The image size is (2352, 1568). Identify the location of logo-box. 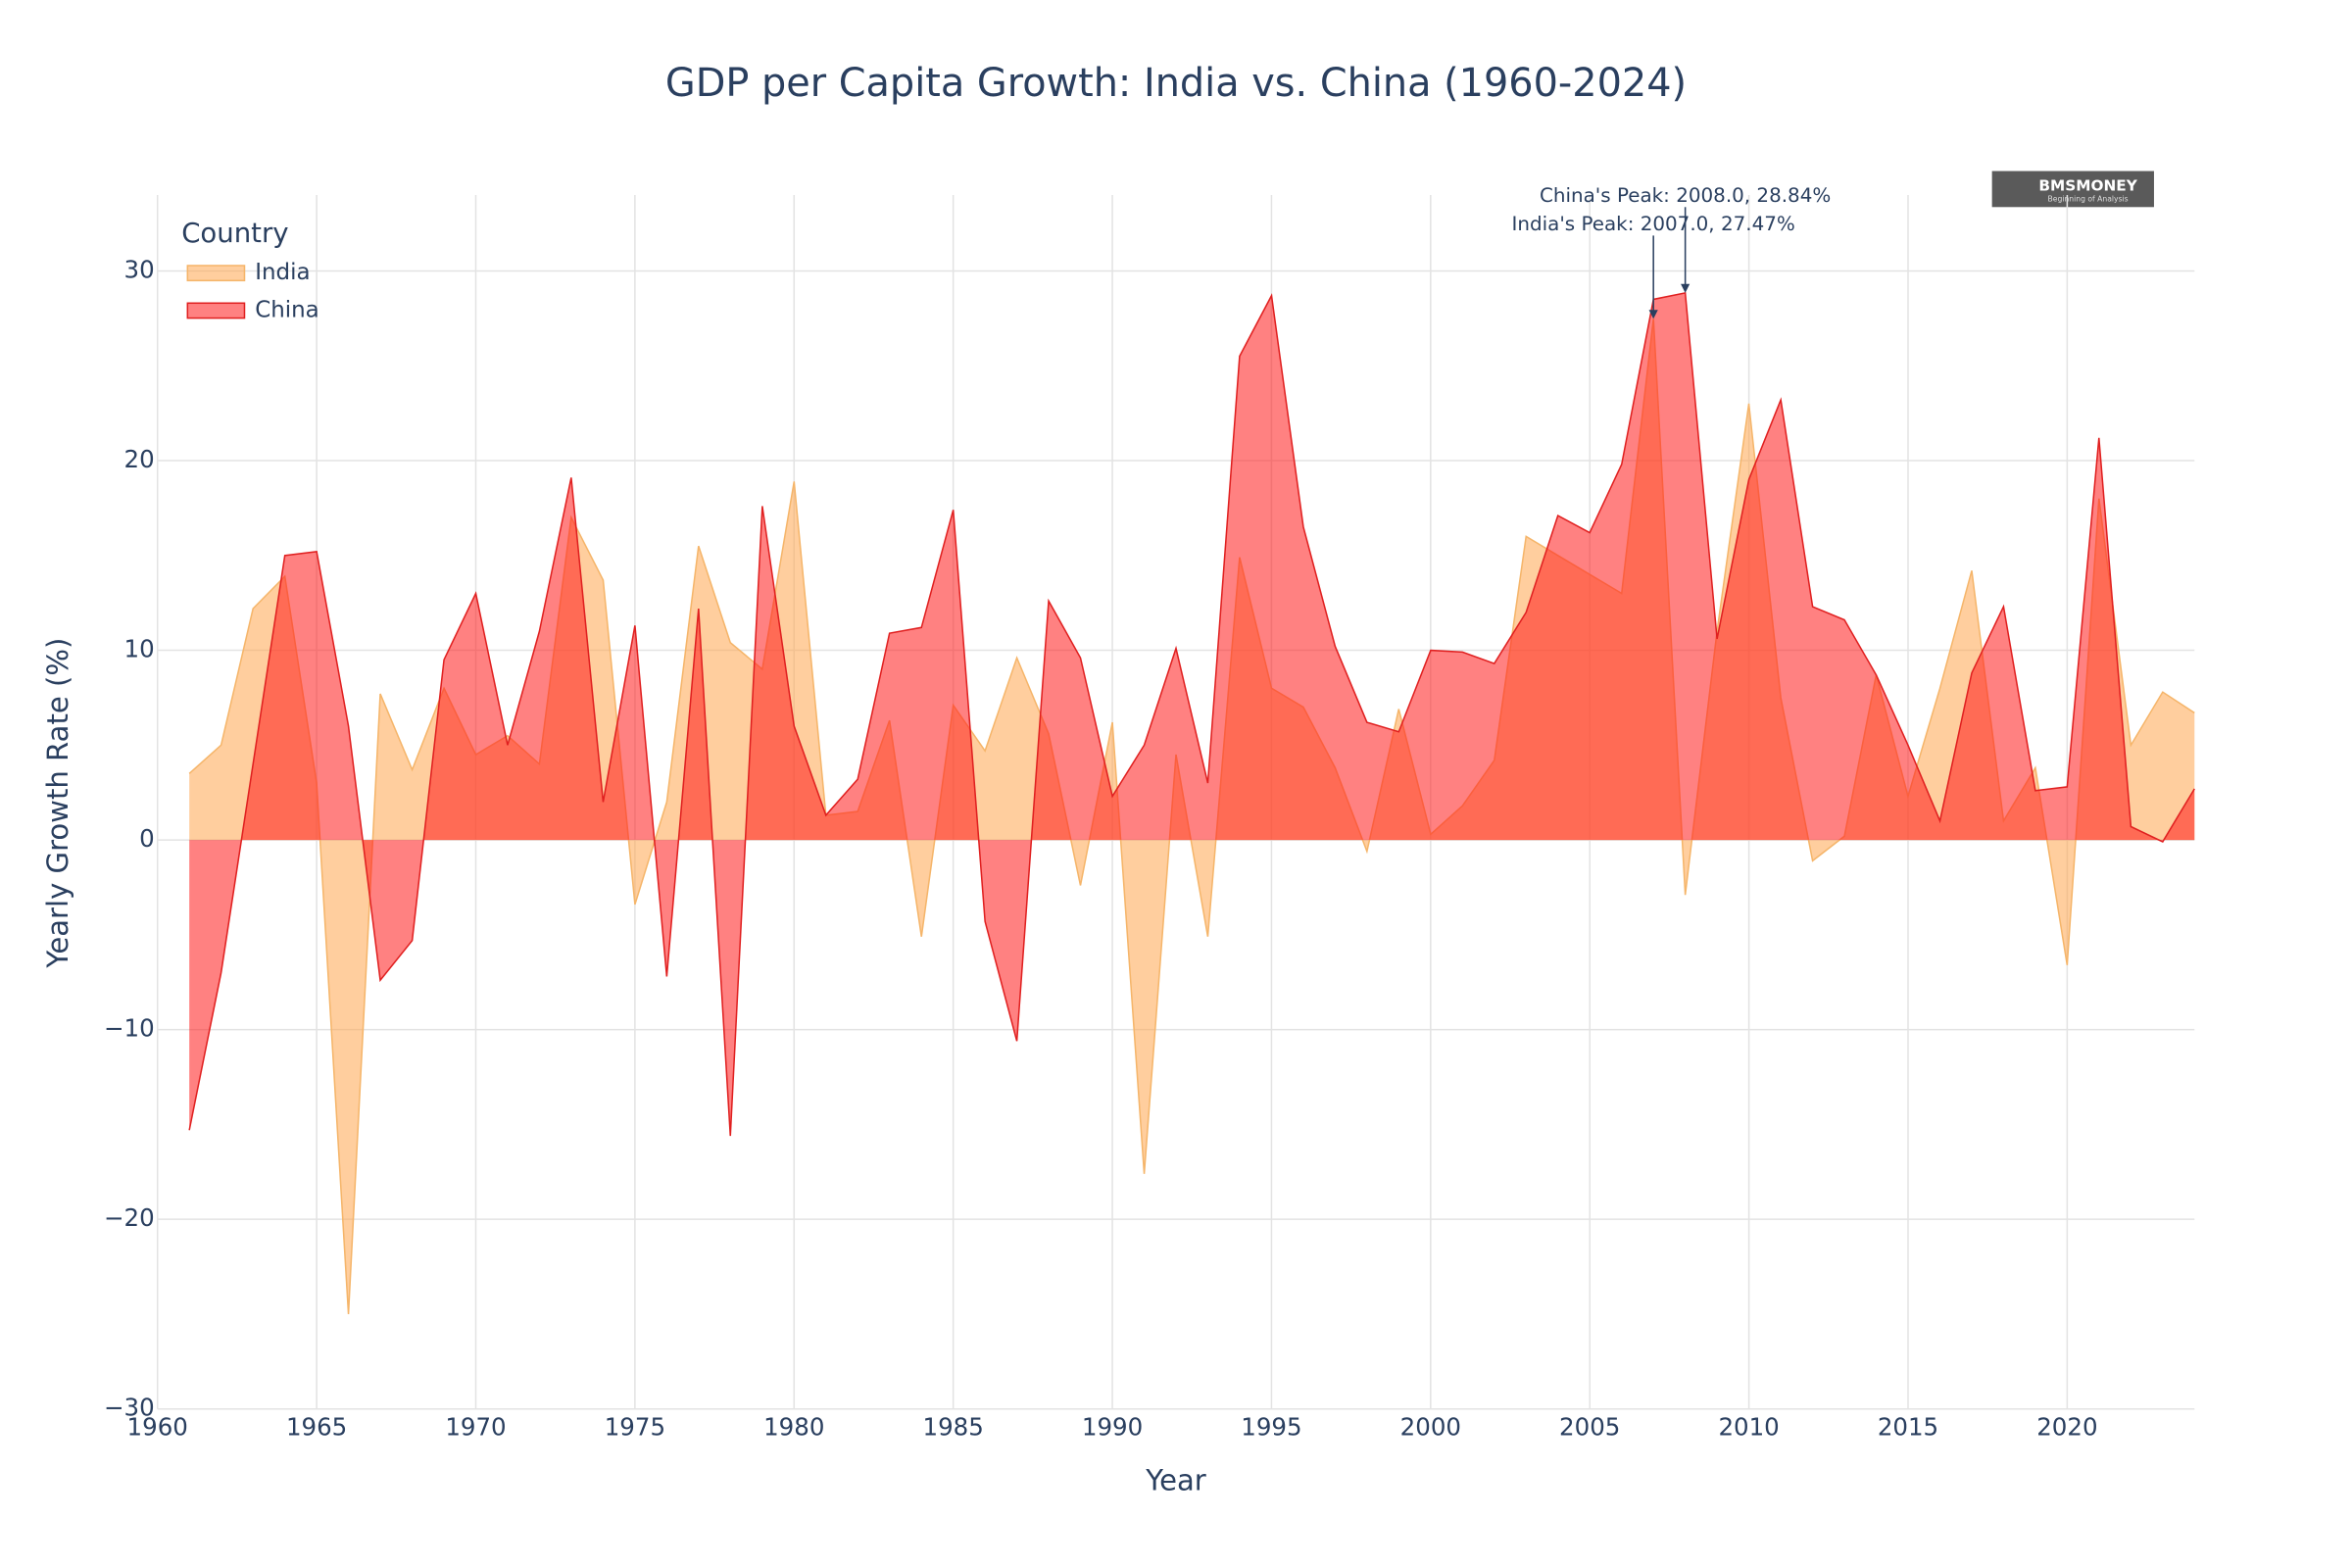
(2072, 189).